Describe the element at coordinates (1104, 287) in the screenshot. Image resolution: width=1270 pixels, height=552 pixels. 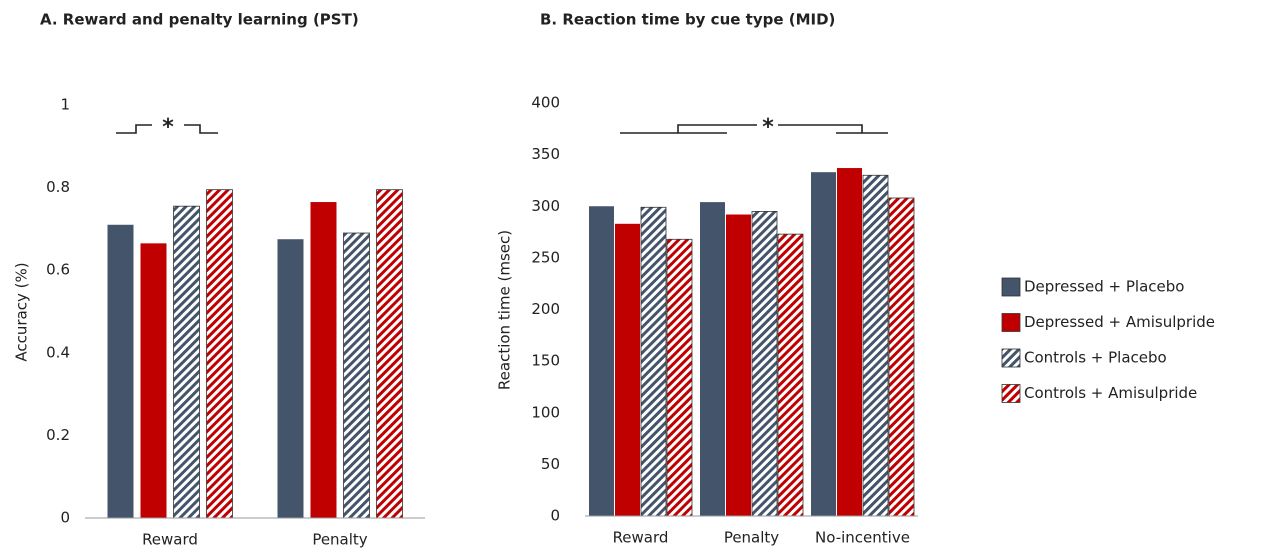
I see `legend-label: Depressed + Placebo` at that location.